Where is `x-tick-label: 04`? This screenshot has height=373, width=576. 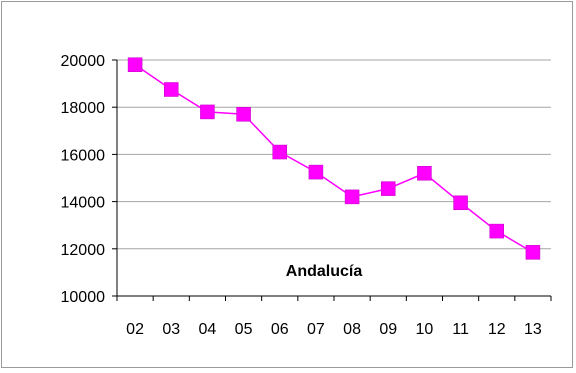 x-tick-label: 04 is located at coordinates (208, 329).